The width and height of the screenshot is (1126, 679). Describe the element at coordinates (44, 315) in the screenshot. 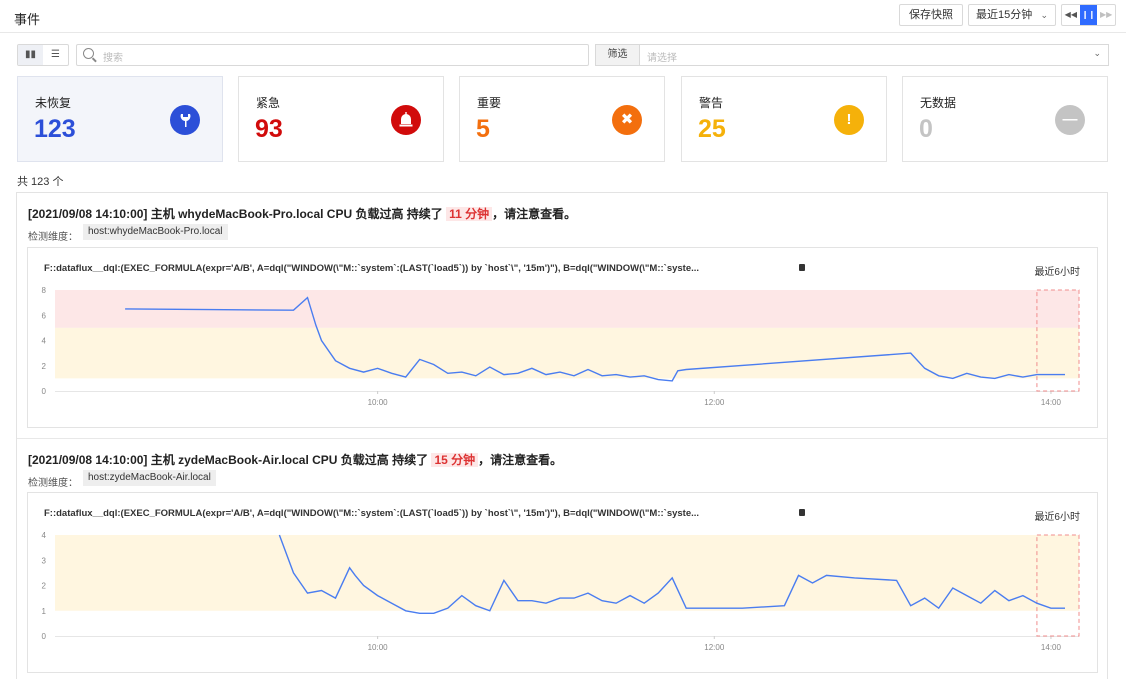

I see `y-tick-label: 6` at that location.